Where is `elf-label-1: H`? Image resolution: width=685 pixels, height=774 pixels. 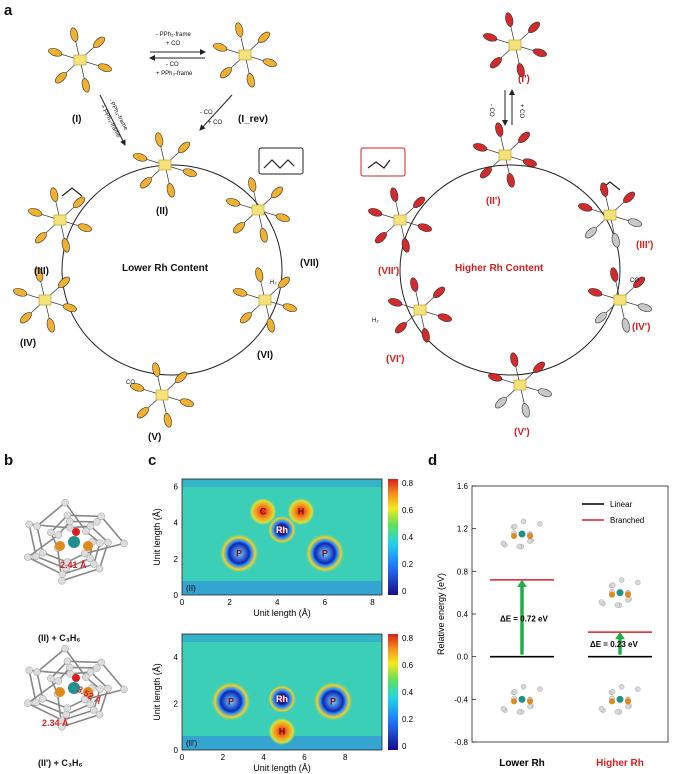
elf-label-1: H is located at coordinates (301, 512).